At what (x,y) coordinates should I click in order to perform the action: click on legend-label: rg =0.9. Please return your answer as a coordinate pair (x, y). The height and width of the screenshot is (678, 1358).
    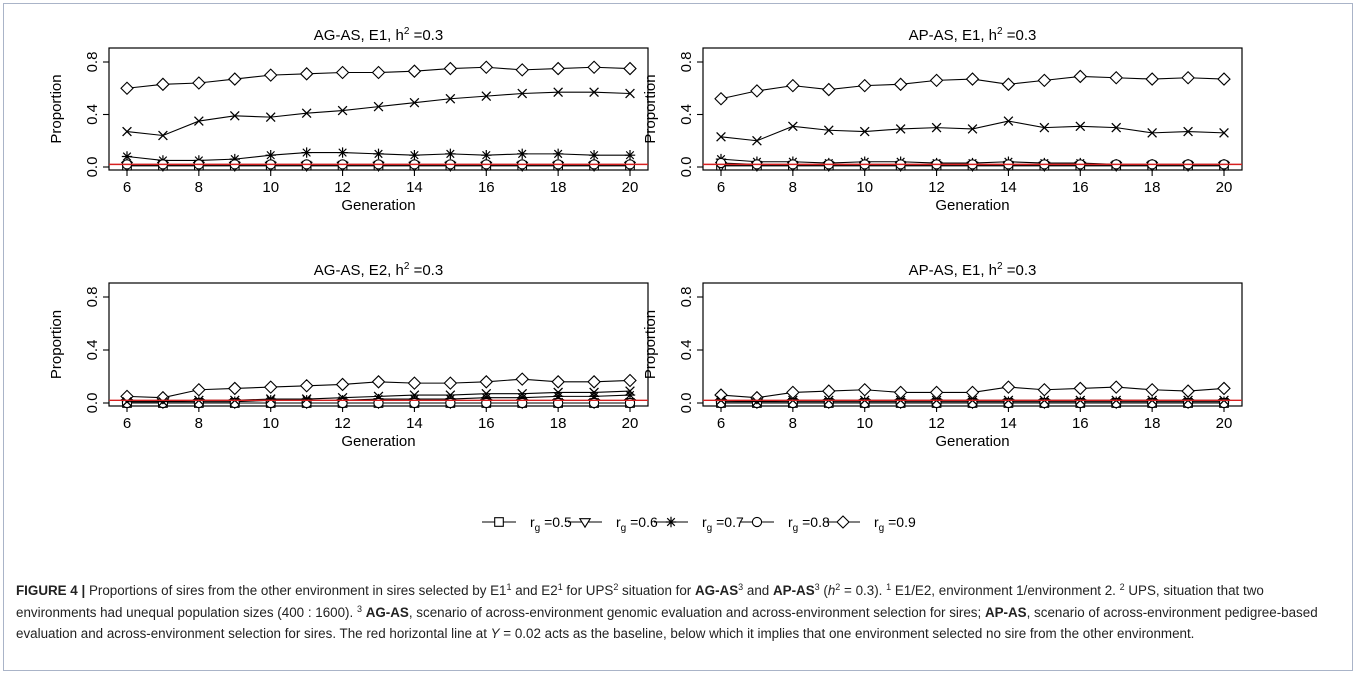
    Looking at the image, I should click on (895, 524).